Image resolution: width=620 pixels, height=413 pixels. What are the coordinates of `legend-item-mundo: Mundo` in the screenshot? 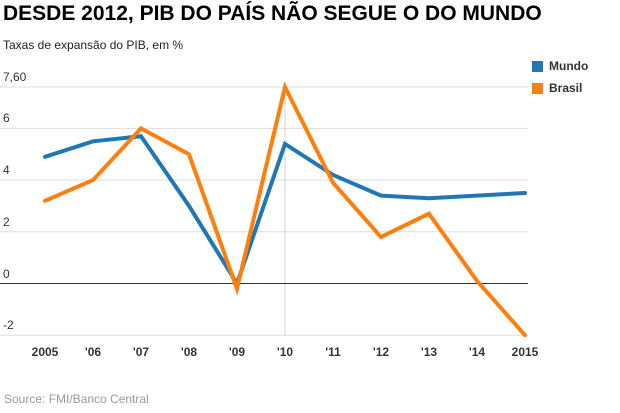 It's located at (560, 66).